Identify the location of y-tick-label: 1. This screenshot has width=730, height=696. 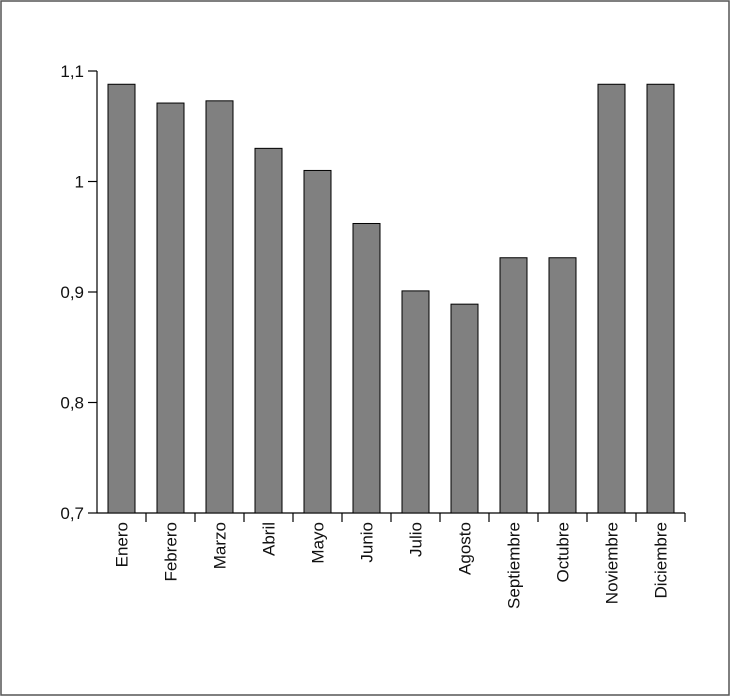
(79, 182).